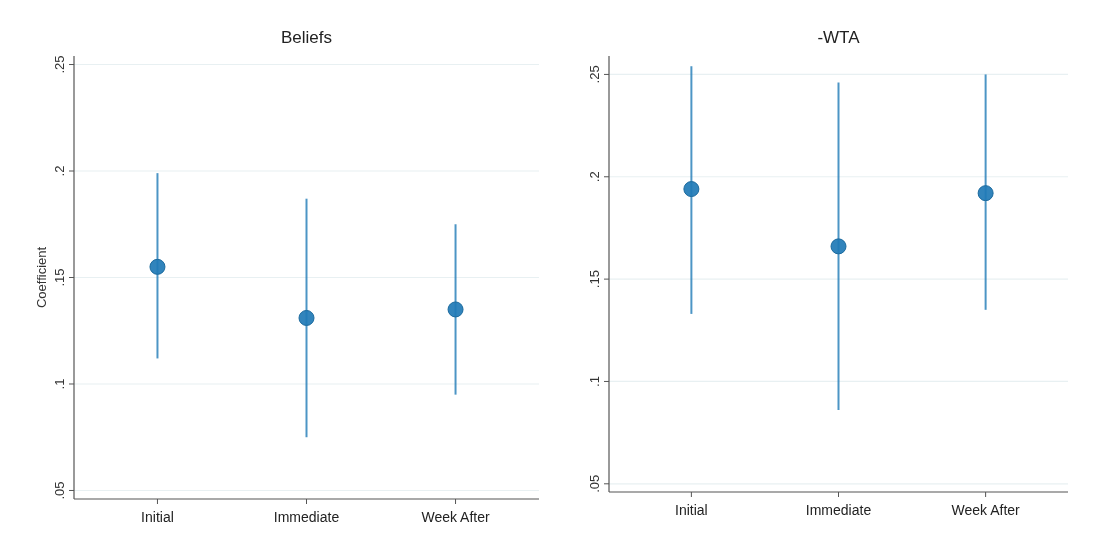 The width and height of the screenshot is (1096, 544). I want to click on chart-title: Beliefs, so click(306, 37).